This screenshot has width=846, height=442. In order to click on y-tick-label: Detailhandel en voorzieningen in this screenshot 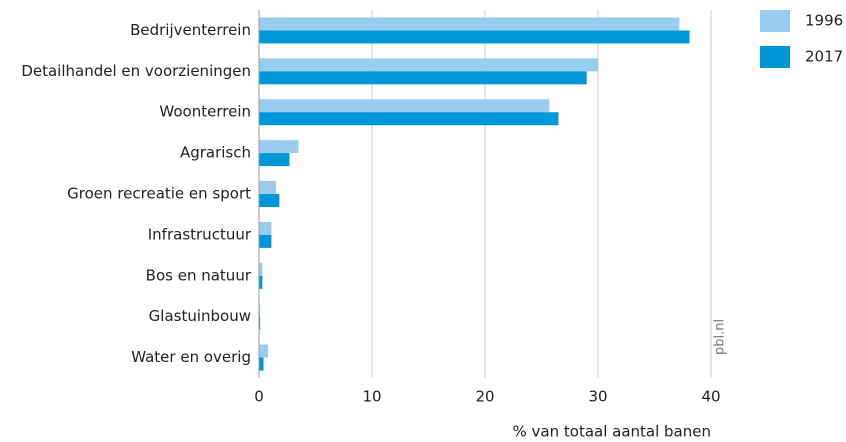, I will do `click(136, 71)`.